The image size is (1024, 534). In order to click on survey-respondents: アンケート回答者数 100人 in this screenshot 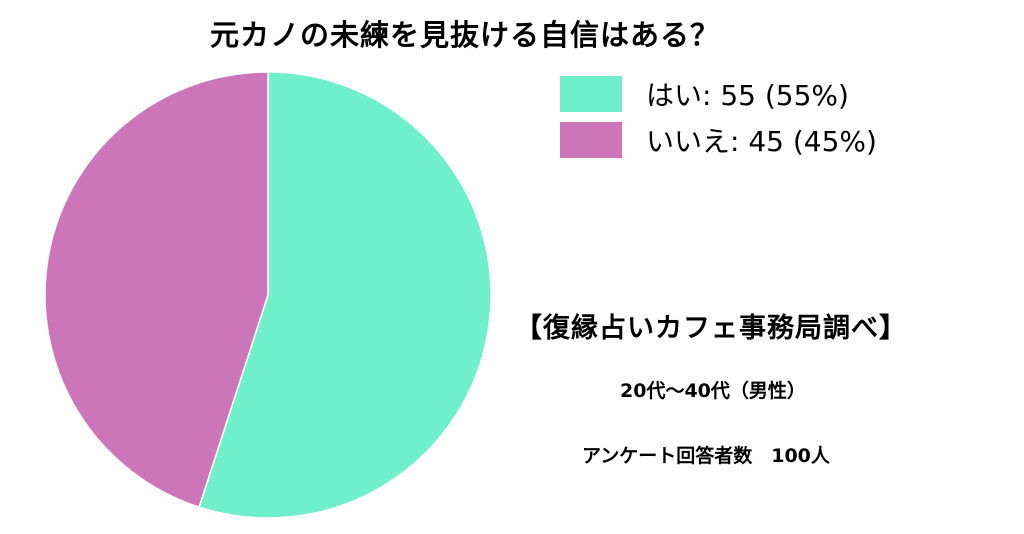, I will do `click(706, 456)`.